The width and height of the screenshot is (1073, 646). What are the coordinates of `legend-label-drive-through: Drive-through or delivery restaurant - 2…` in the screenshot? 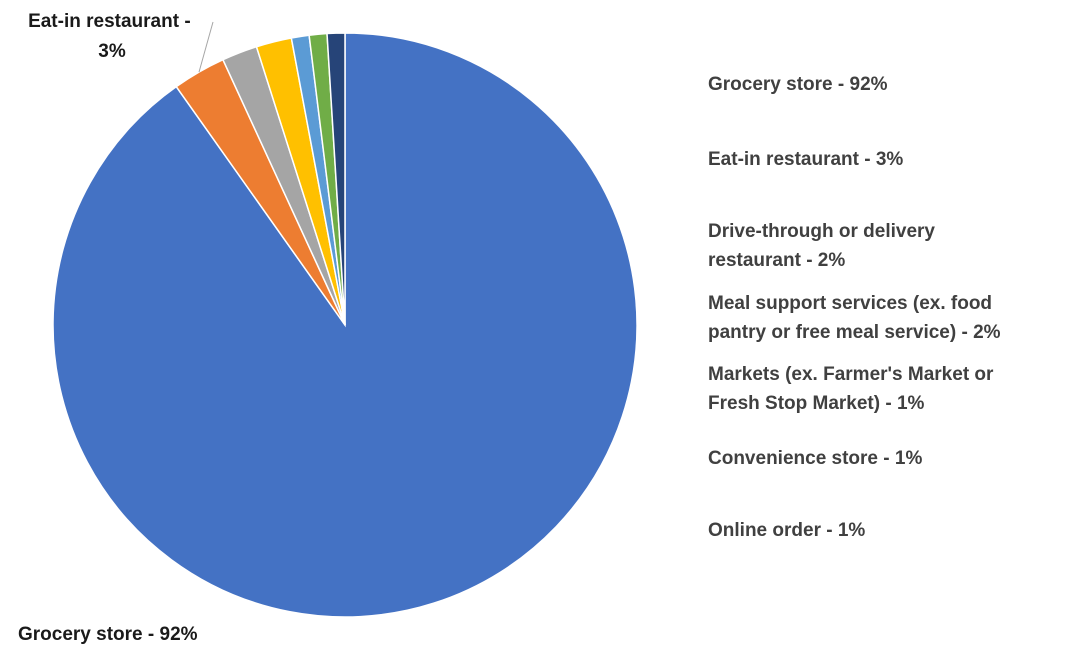 It's located at (890, 246).